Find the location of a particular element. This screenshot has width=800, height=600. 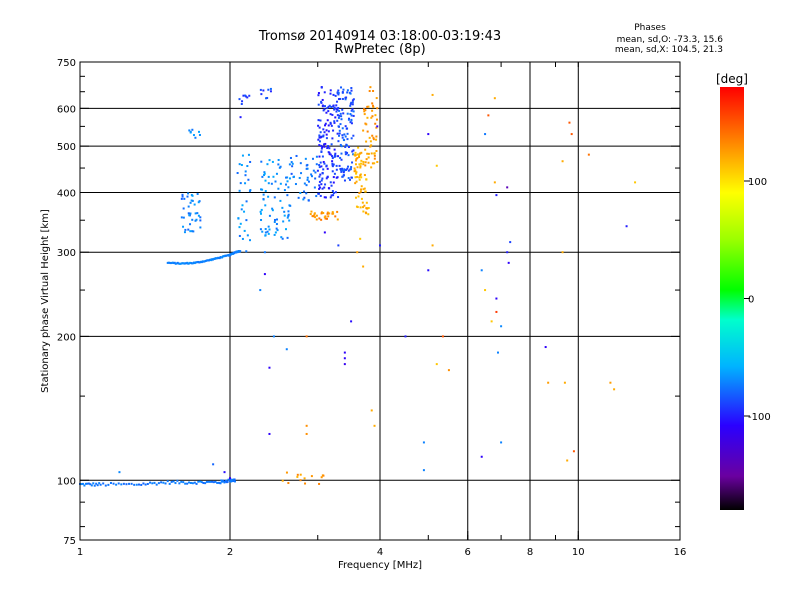

y-tick-label: 750 is located at coordinates (66, 63).